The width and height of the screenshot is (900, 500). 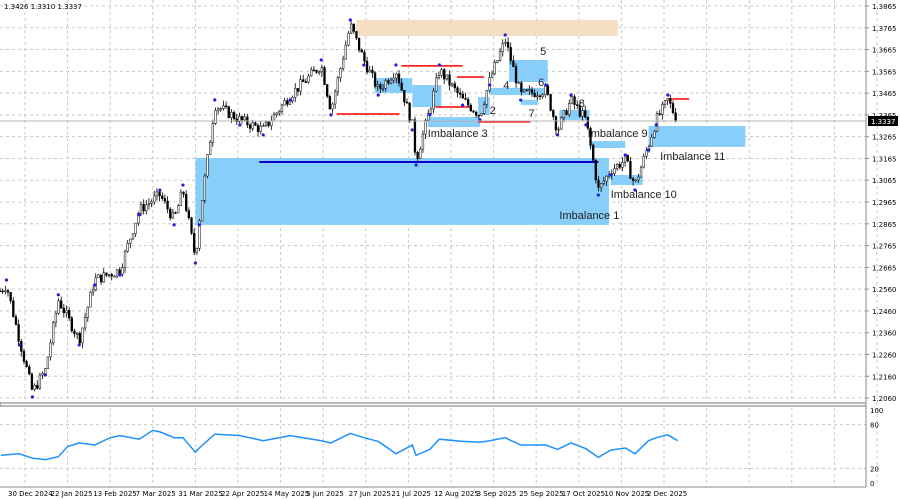 I want to click on time-tick-label: 2 Dec 2025, so click(x=667, y=494).